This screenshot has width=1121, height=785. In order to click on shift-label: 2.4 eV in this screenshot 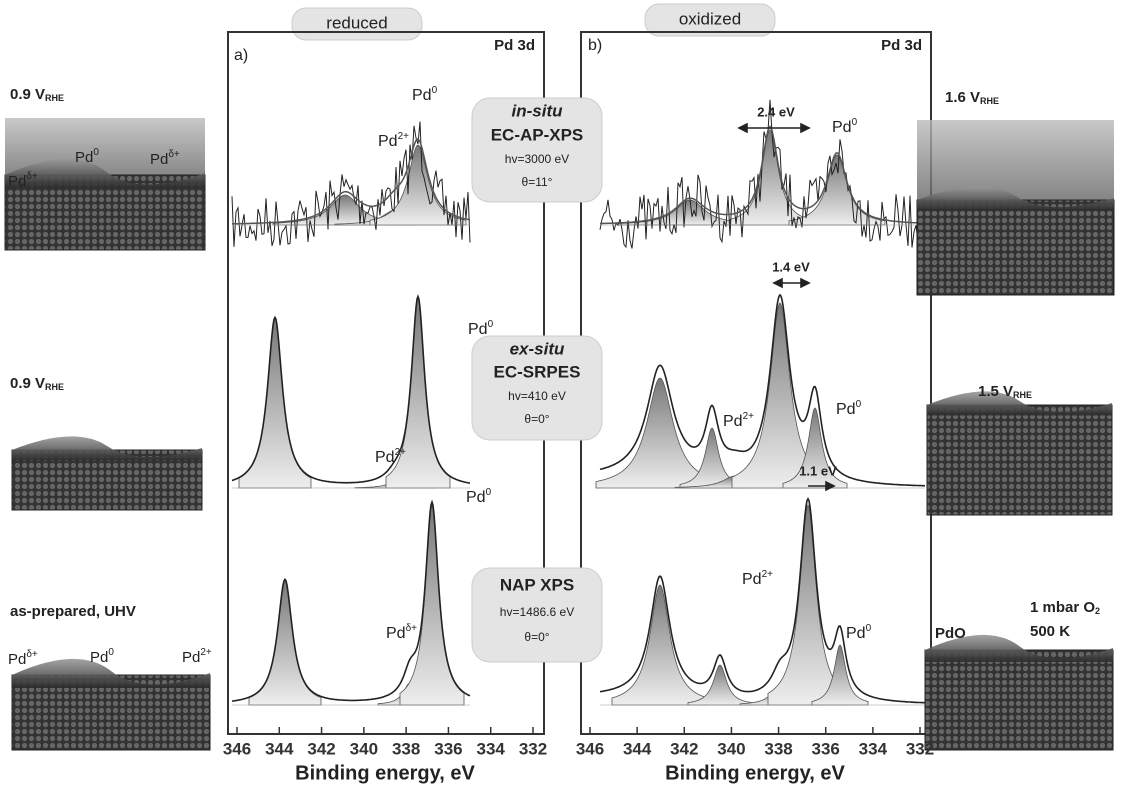, I will do `click(776, 111)`.